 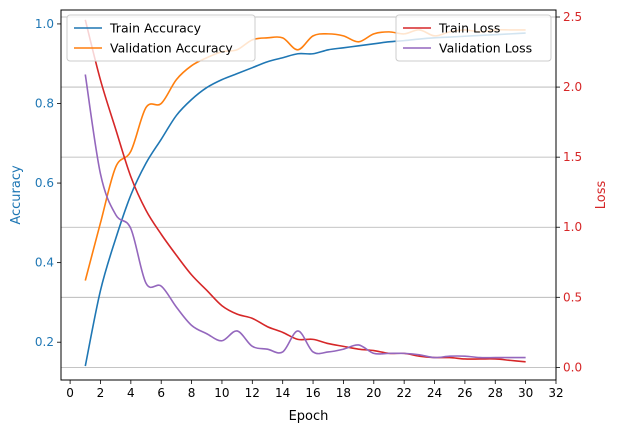 I want to click on x-tick-label: 0, so click(x=70, y=393).